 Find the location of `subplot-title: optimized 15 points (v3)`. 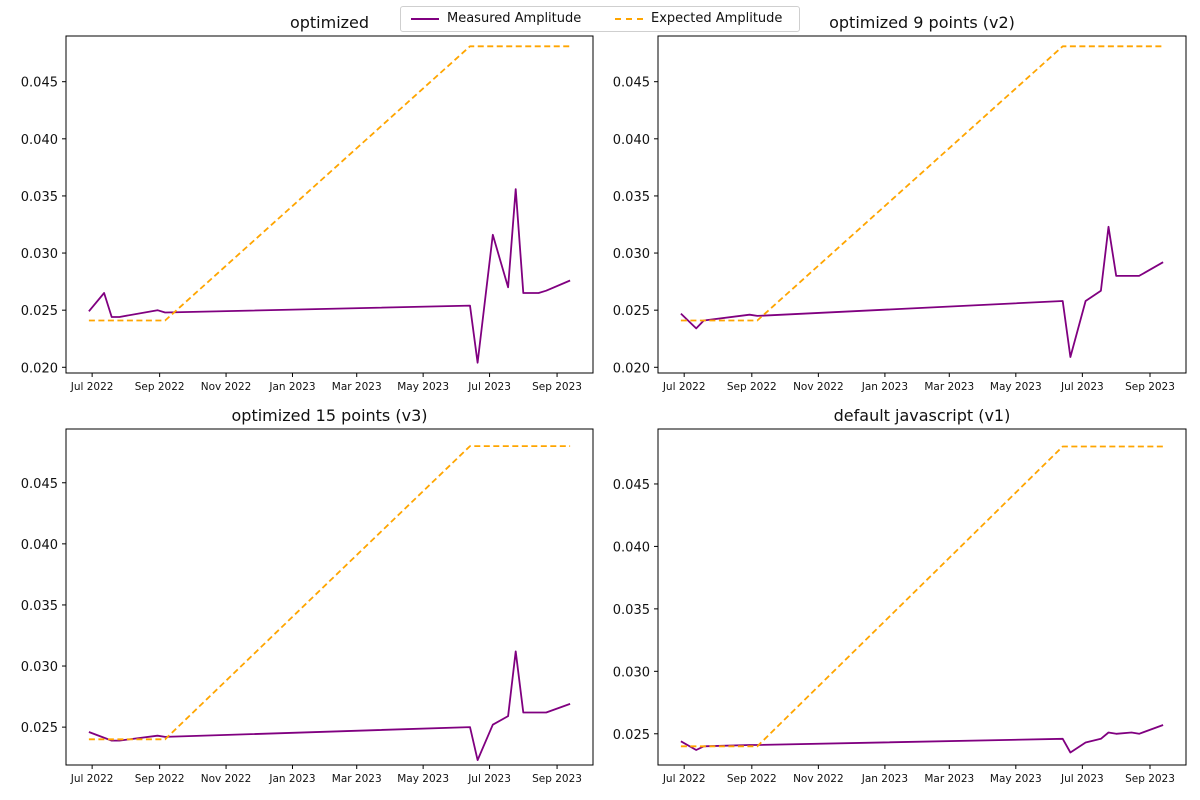

subplot-title: optimized 15 points (v3) is located at coordinates (330, 415).